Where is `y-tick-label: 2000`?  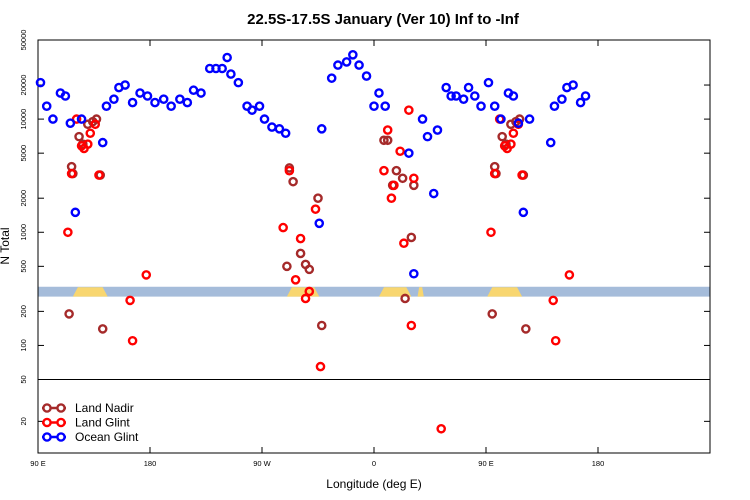 y-tick-label: 2000 is located at coordinates (23, 198).